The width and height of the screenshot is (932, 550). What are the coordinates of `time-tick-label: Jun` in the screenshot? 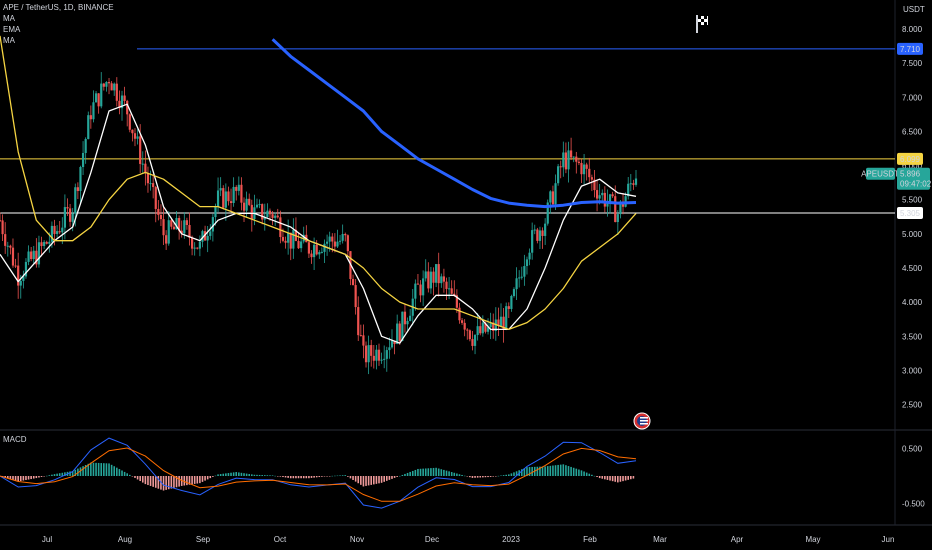 It's located at (888, 539).